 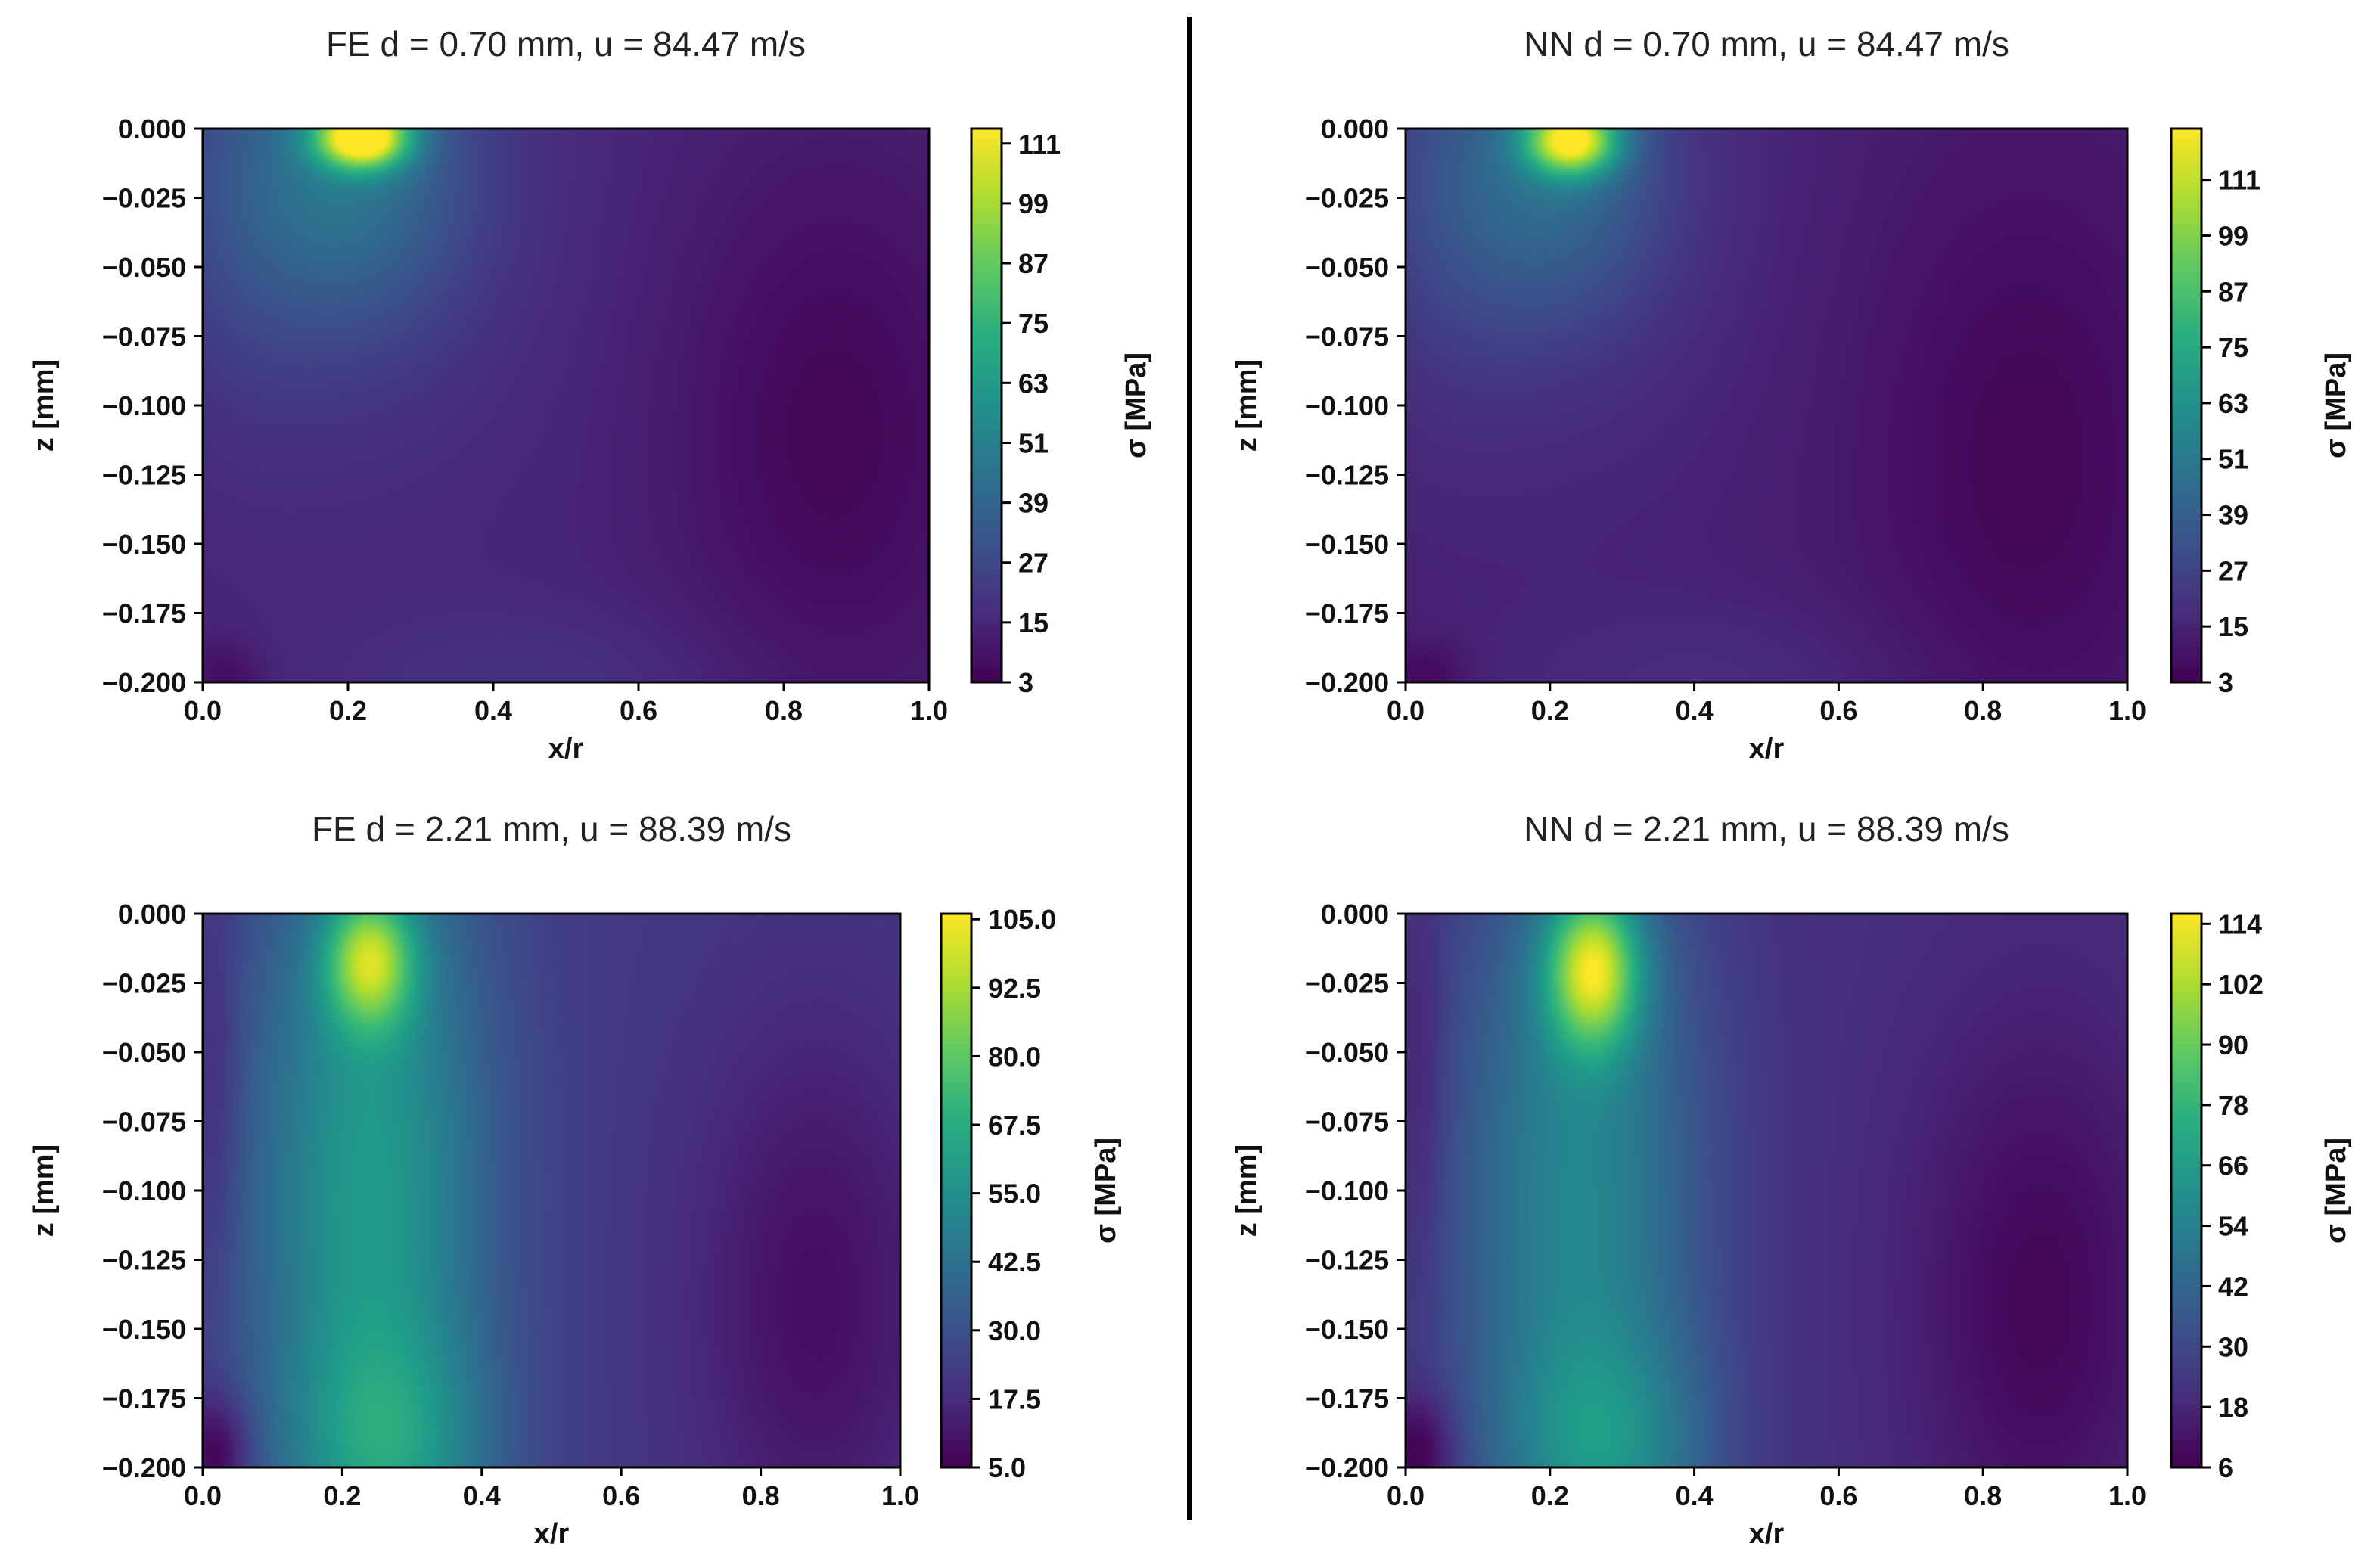 What do you see at coordinates (1014, 989) in the screenshot?
I see `colorbar-tick-label: 92.5` at bounding box center [1014, 989].